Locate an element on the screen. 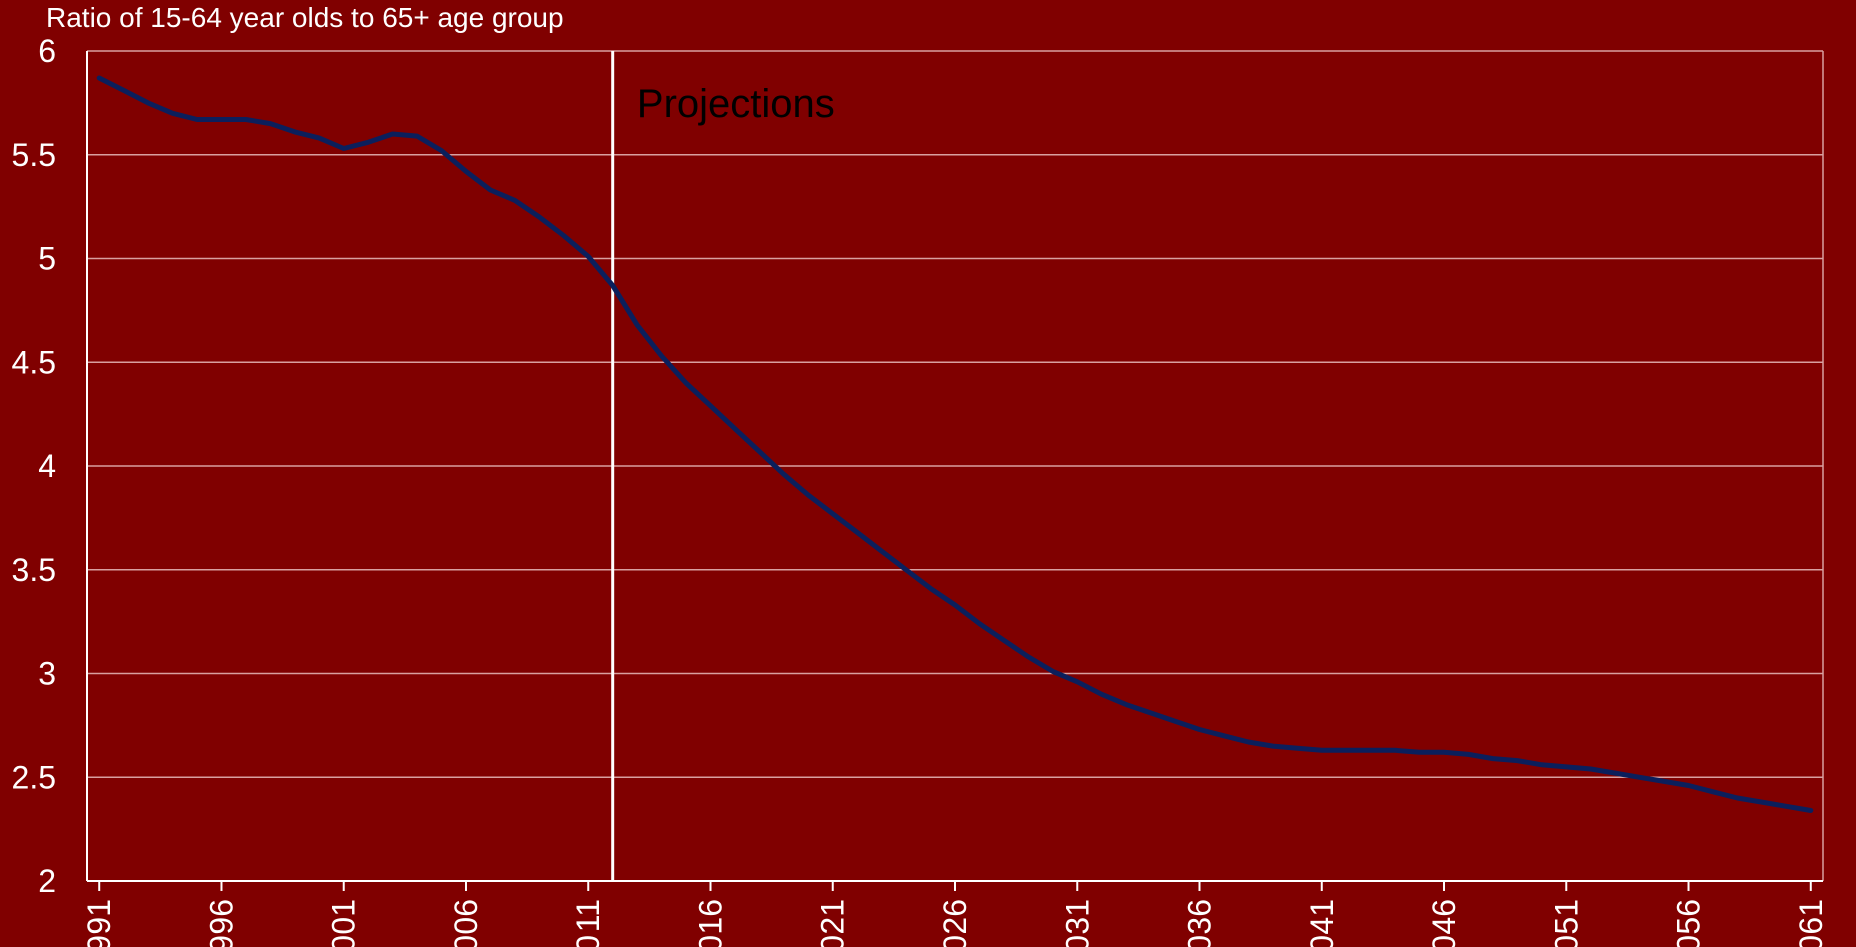 This screenshot has width=1856, height=947. y-tick-label: 4.5 is located at coordinates (34, 362).